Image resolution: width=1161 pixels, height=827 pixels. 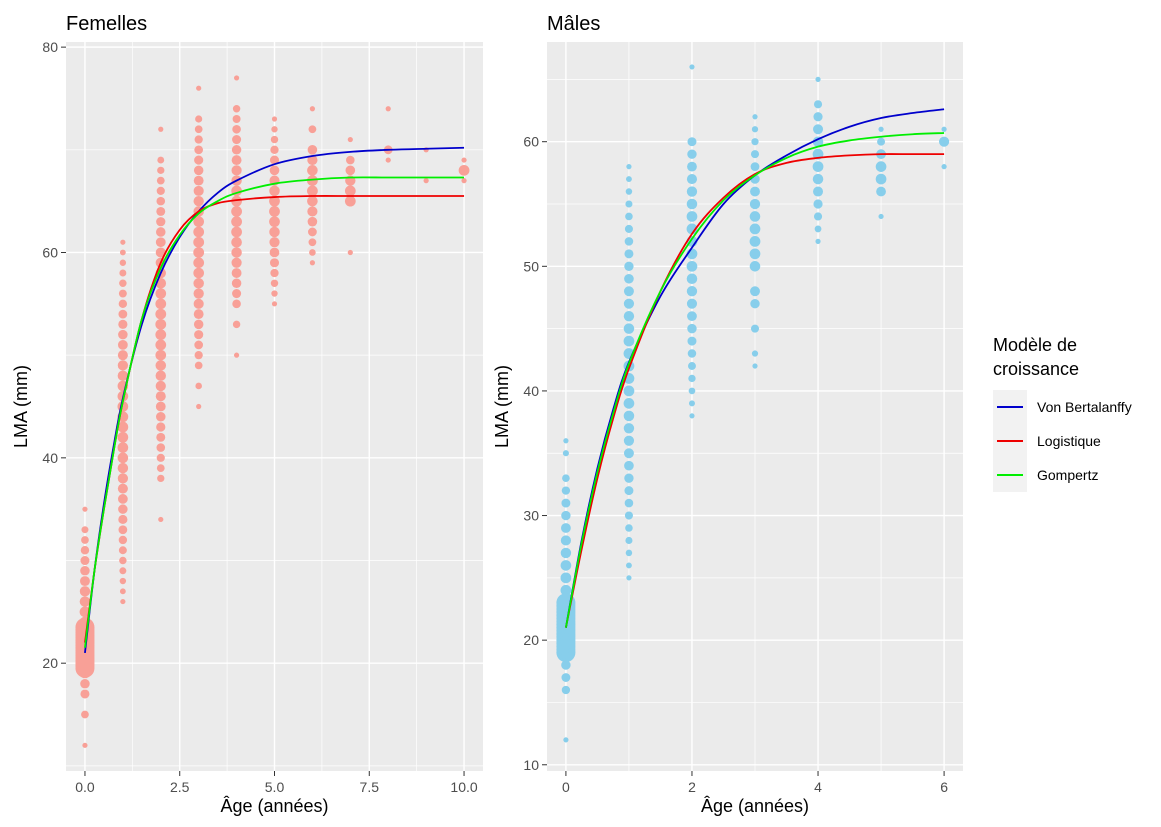 I want to click on y-tick-label: 20, so click(x=531, y=640).